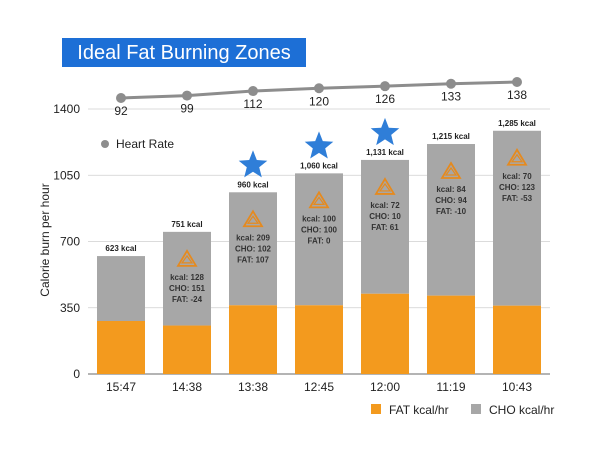  Describe the element at coordinates (476, 409) in the screenshot. I see `legend-swatch-cho` at that location.